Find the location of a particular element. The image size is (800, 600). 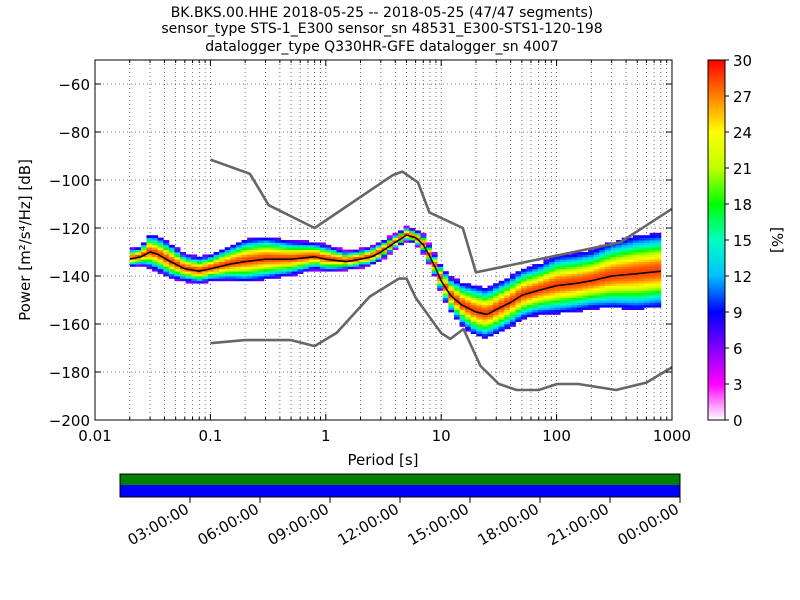

y-tick-label: −200 is located at coordinates (69, 421).